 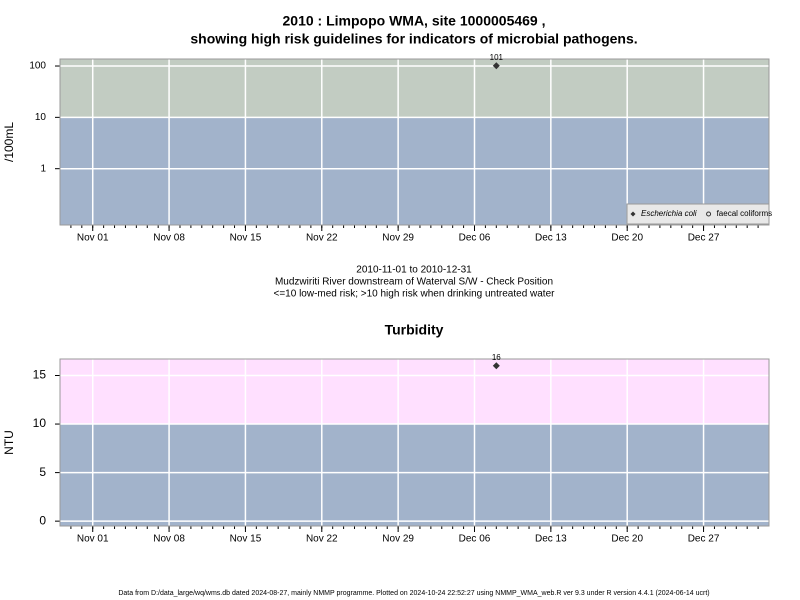 I want to click on data-label: 101, so click(x=497, y=57).